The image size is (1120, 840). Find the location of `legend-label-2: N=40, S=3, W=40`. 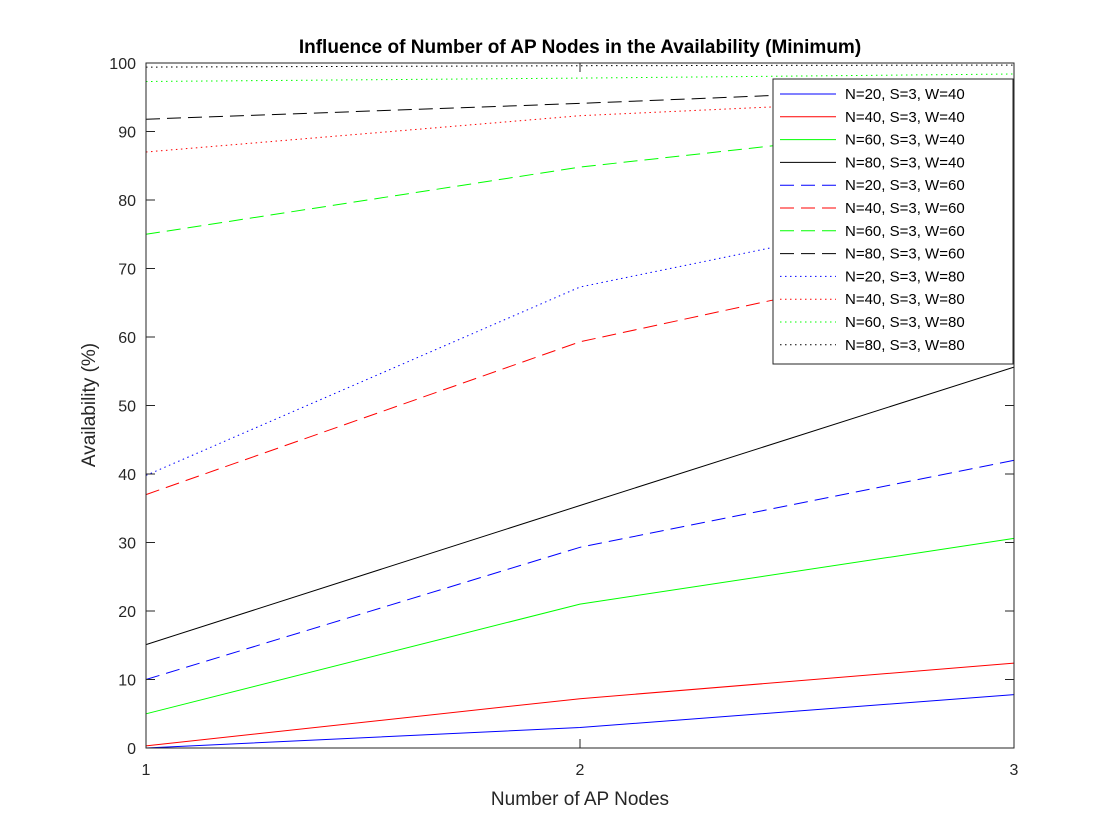

legend-label-2: N=40, S=3, W=40 is located at coordinates (905, 117).